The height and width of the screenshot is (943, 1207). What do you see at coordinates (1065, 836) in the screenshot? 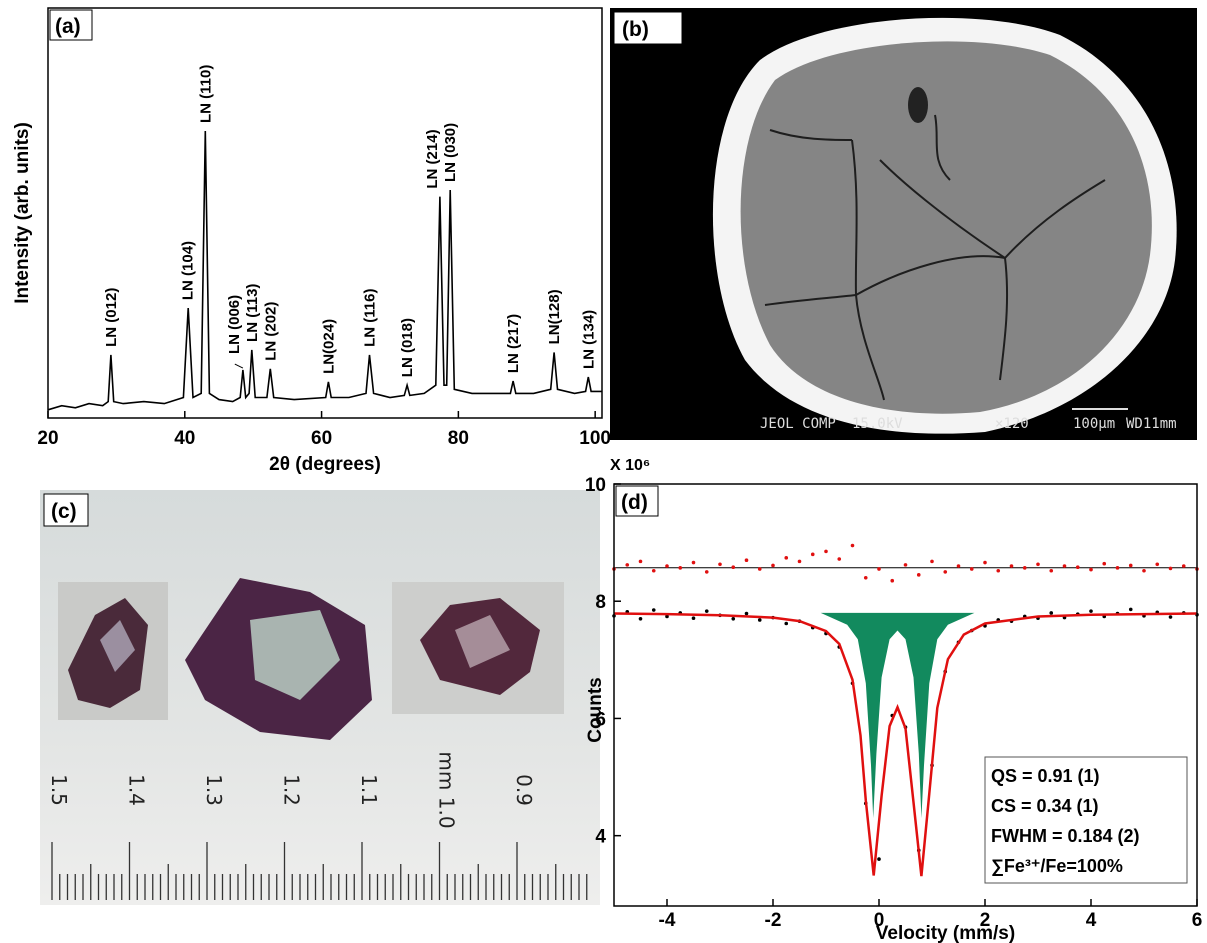
I see `parameter-text: FWHM = 0.184 (2)` at bounding box center [1065, 836].